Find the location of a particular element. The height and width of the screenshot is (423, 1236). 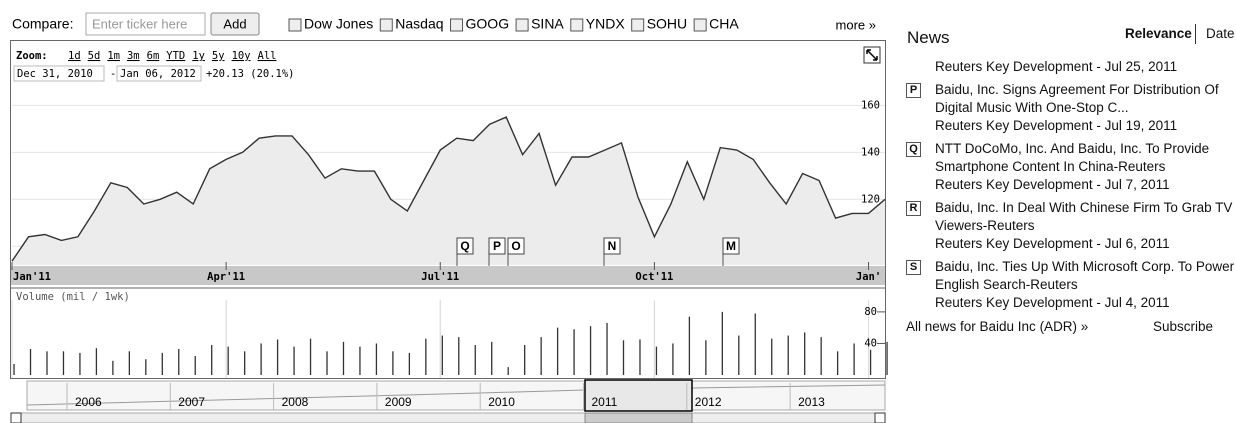

flag-label: O is located at coordinates (515, 246).